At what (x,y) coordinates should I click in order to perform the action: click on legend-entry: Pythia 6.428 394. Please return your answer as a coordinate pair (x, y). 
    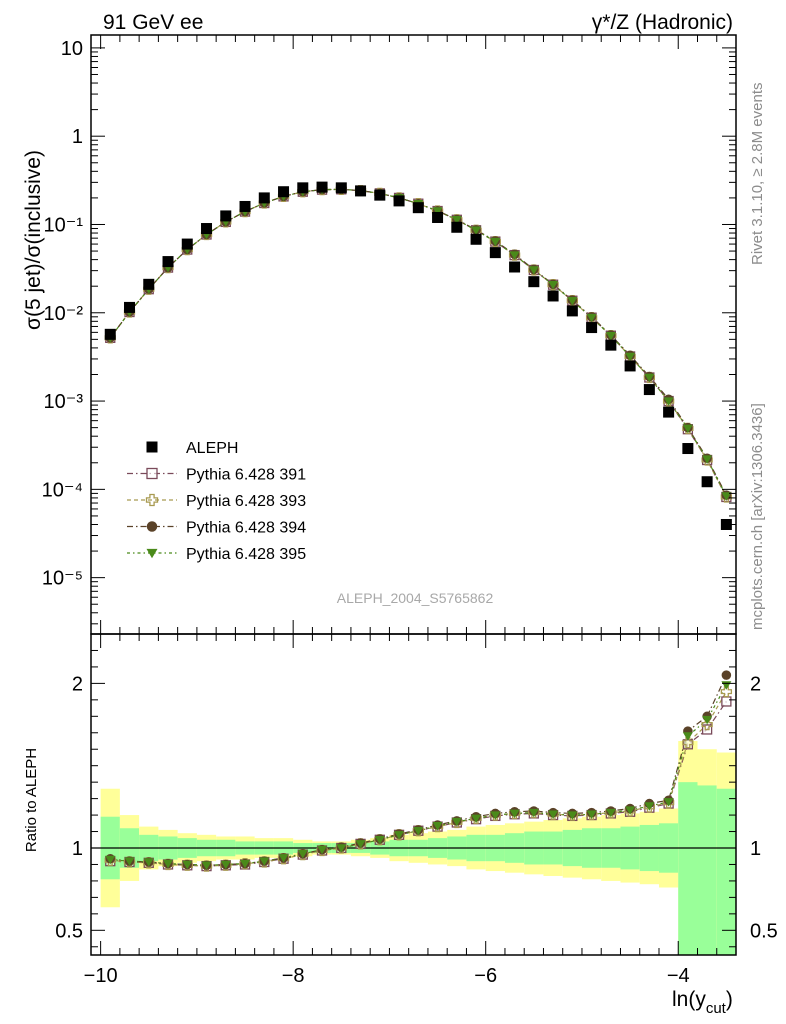
    Looking at the image, I should click on (216, 528).